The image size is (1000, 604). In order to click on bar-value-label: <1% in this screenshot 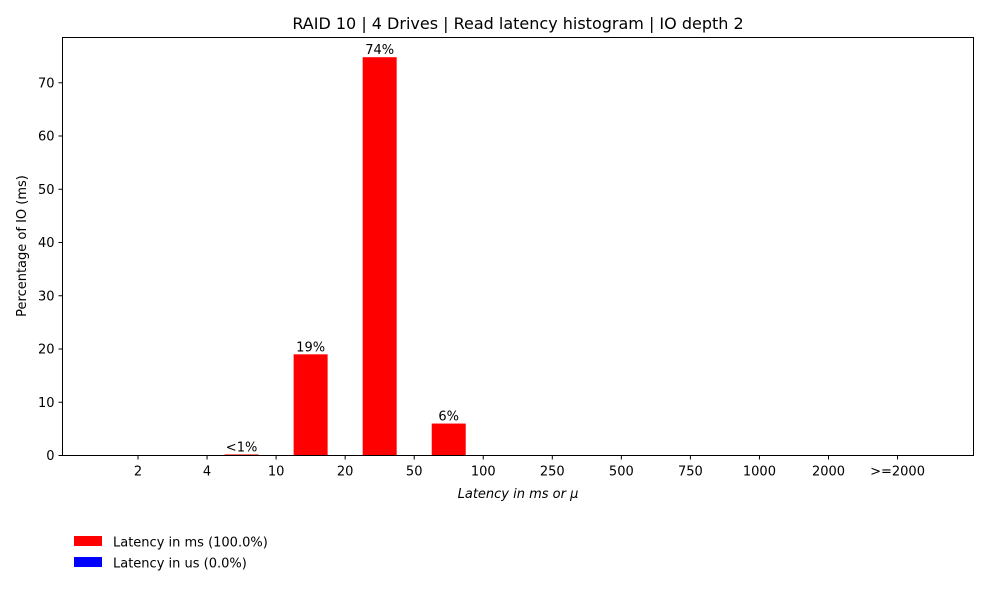, I will do `click(242, 447)`.